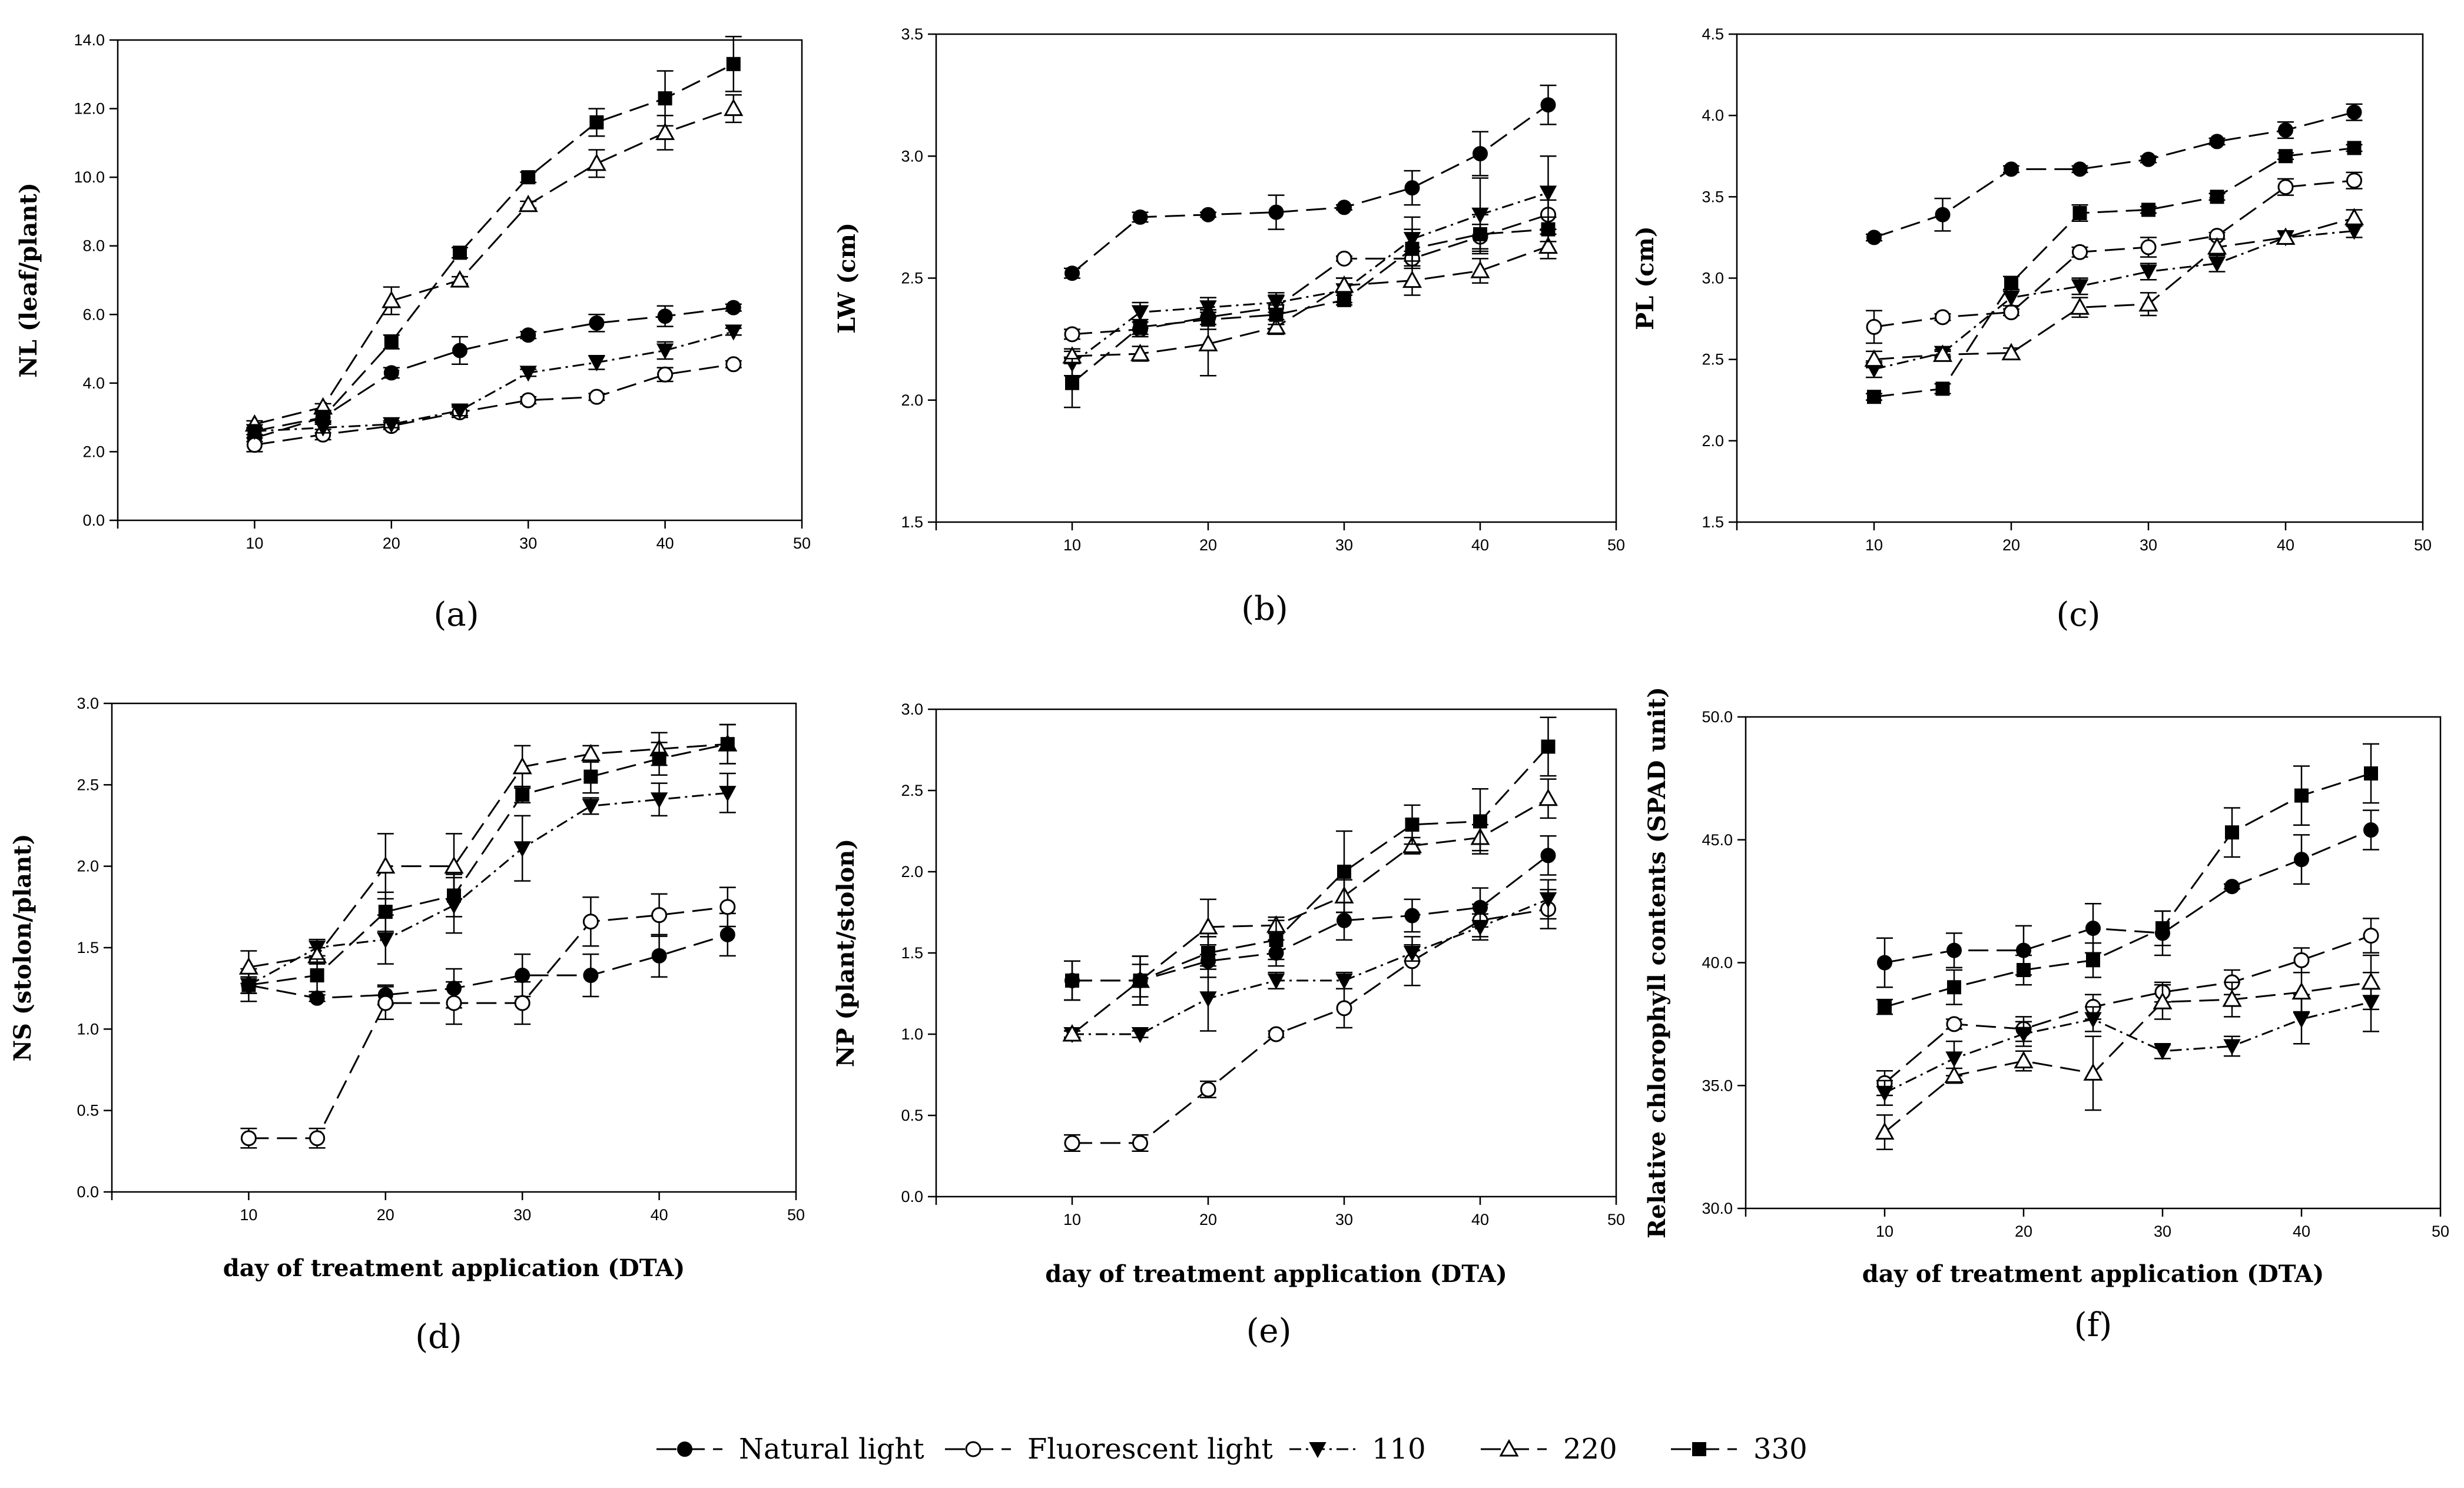  What do you see at coordinates (89, 177) in the screenshot?
I see `y-tick-label: 10.0` at bounding box center [89, 177].